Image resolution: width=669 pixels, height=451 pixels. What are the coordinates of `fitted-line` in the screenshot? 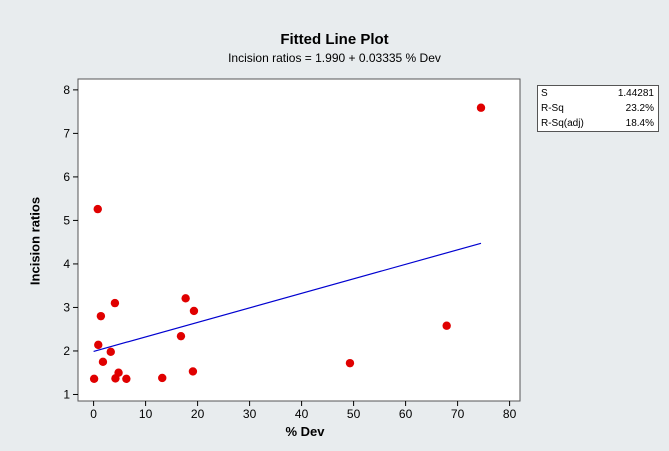 It's located at (287, 297).